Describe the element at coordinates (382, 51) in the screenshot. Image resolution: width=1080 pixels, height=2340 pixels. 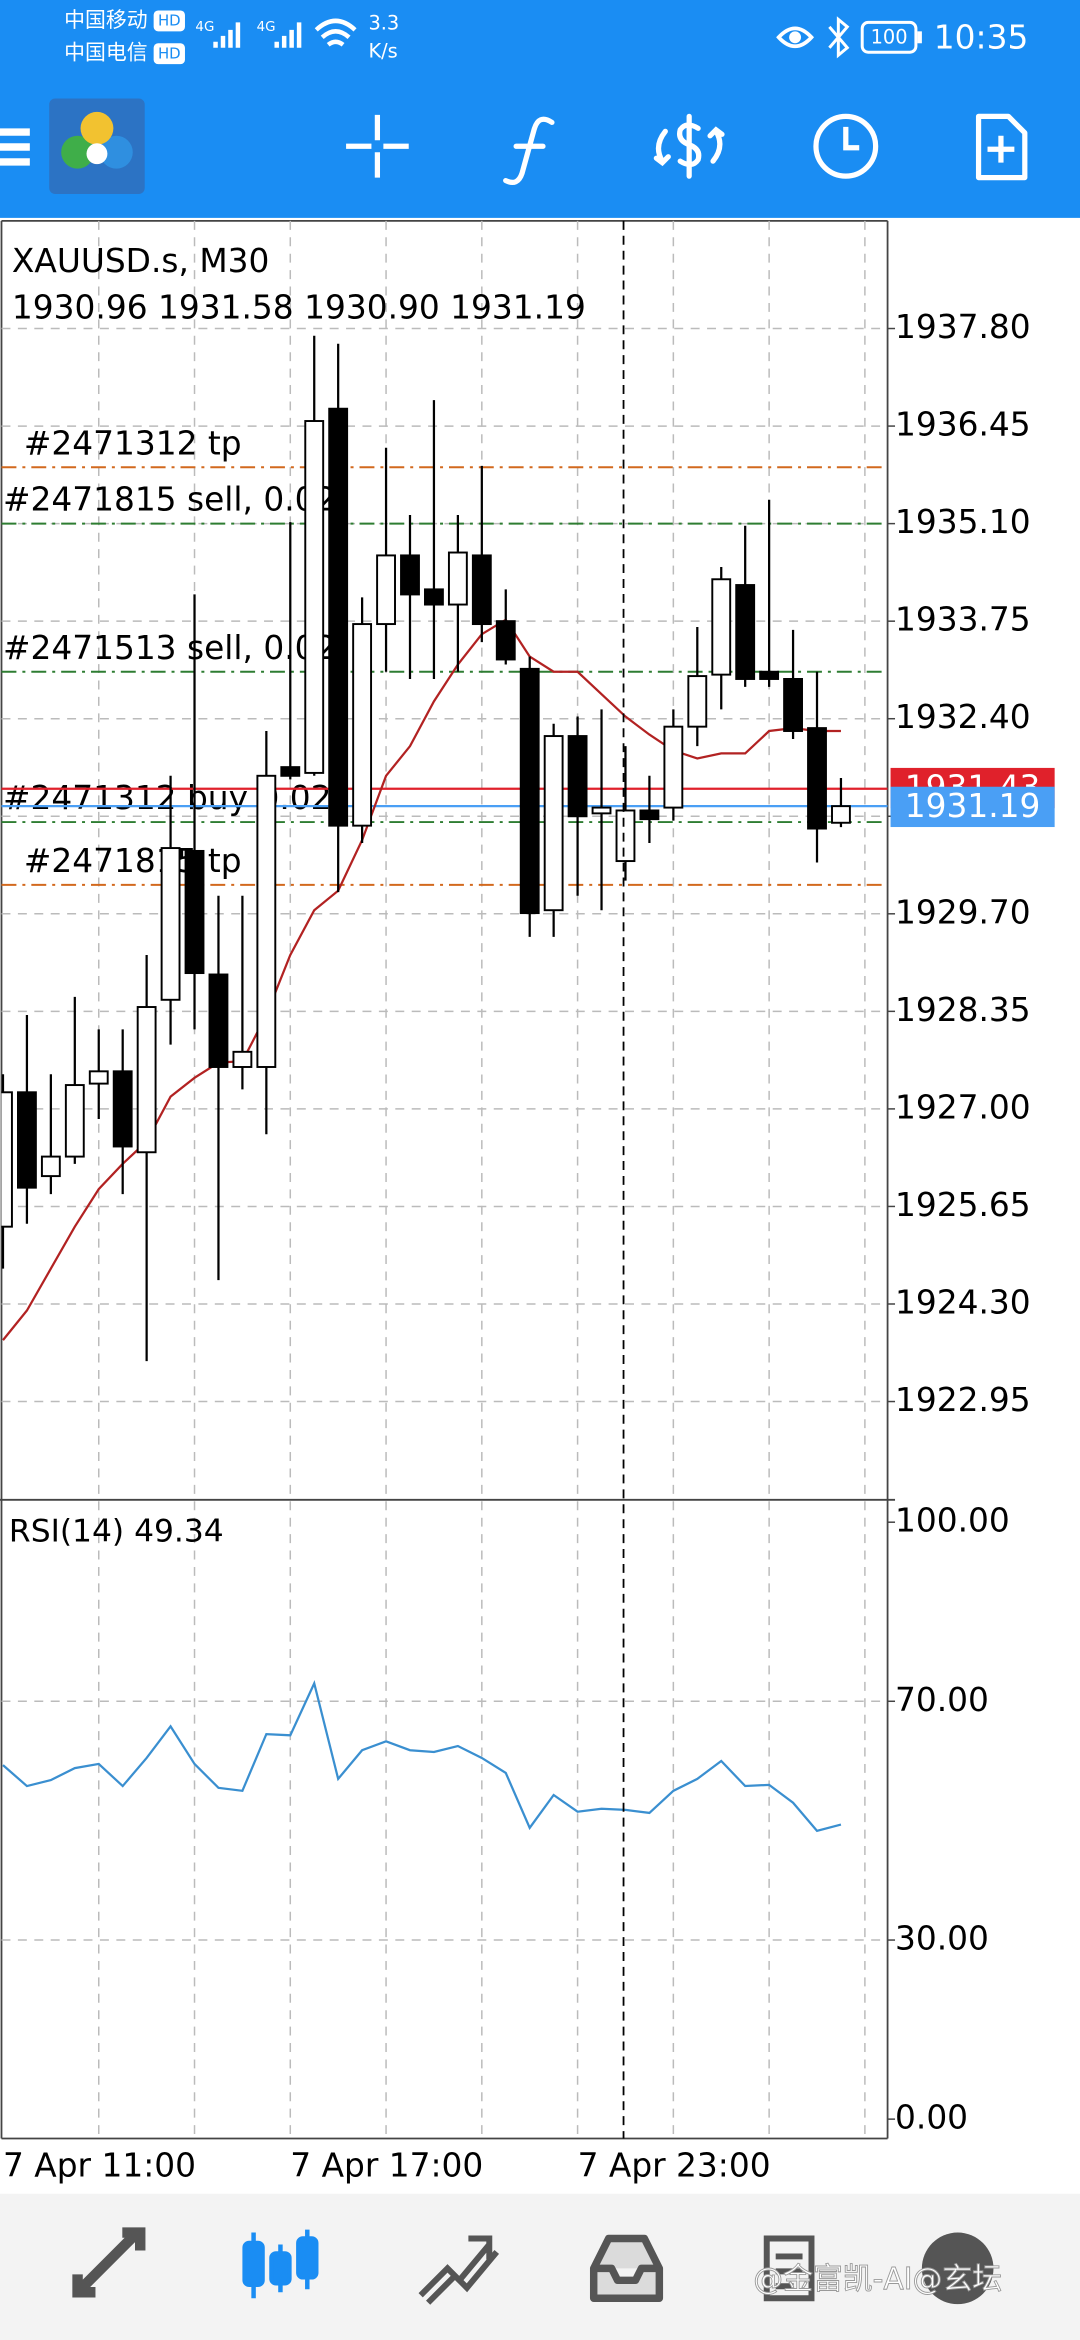
I see `speed-unit: K/s` at that location.